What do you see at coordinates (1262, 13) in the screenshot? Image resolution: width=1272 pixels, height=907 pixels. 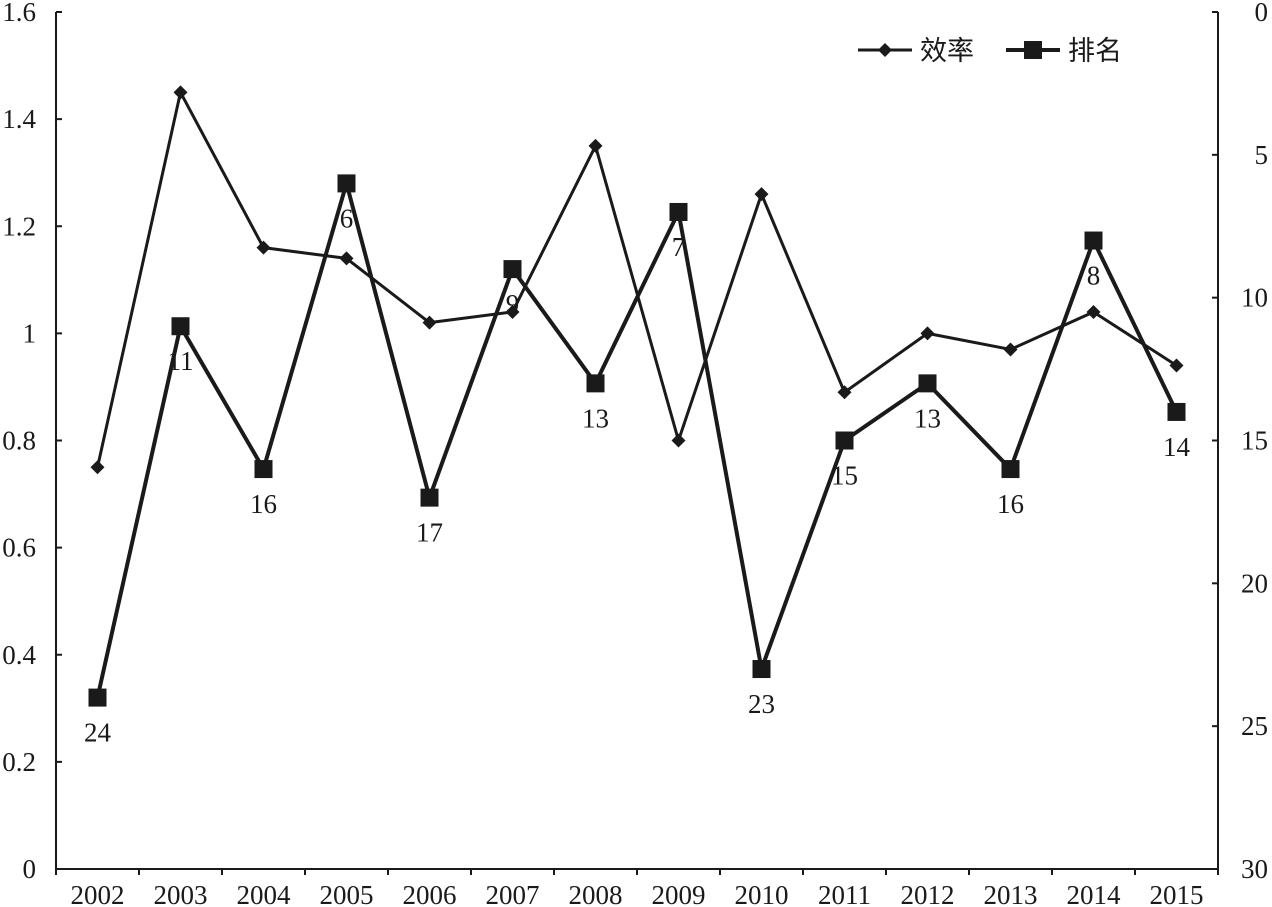 I see `right-tick-label: 0` at bounding box center [1262, 13].